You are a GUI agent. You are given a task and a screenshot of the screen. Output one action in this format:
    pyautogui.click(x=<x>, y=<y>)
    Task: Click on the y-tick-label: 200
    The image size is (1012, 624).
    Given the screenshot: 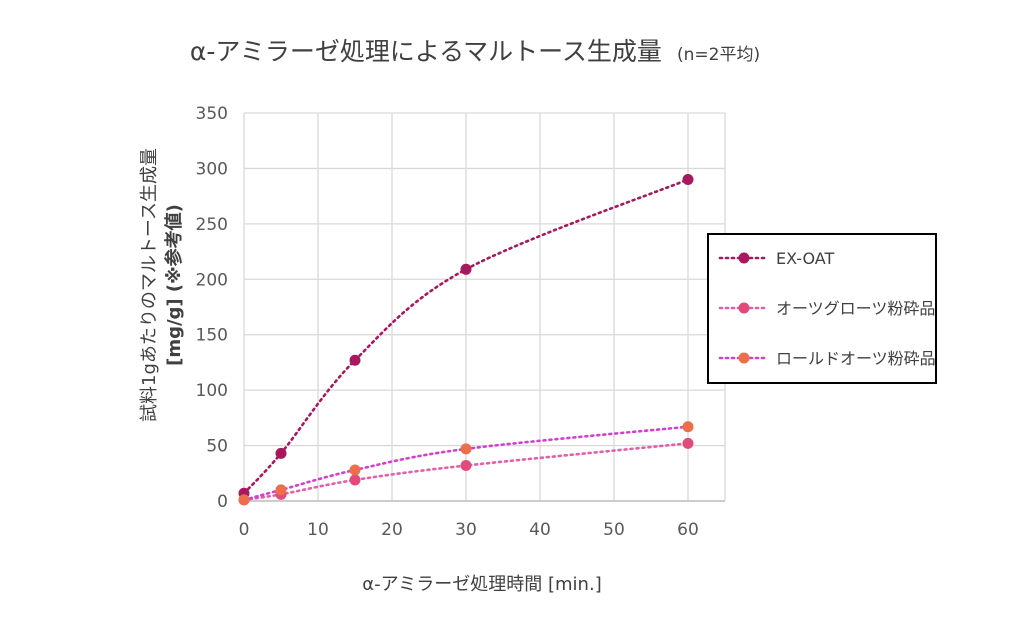 What is the action you would take?
    pyautogui.click(x=212, y=280)
    